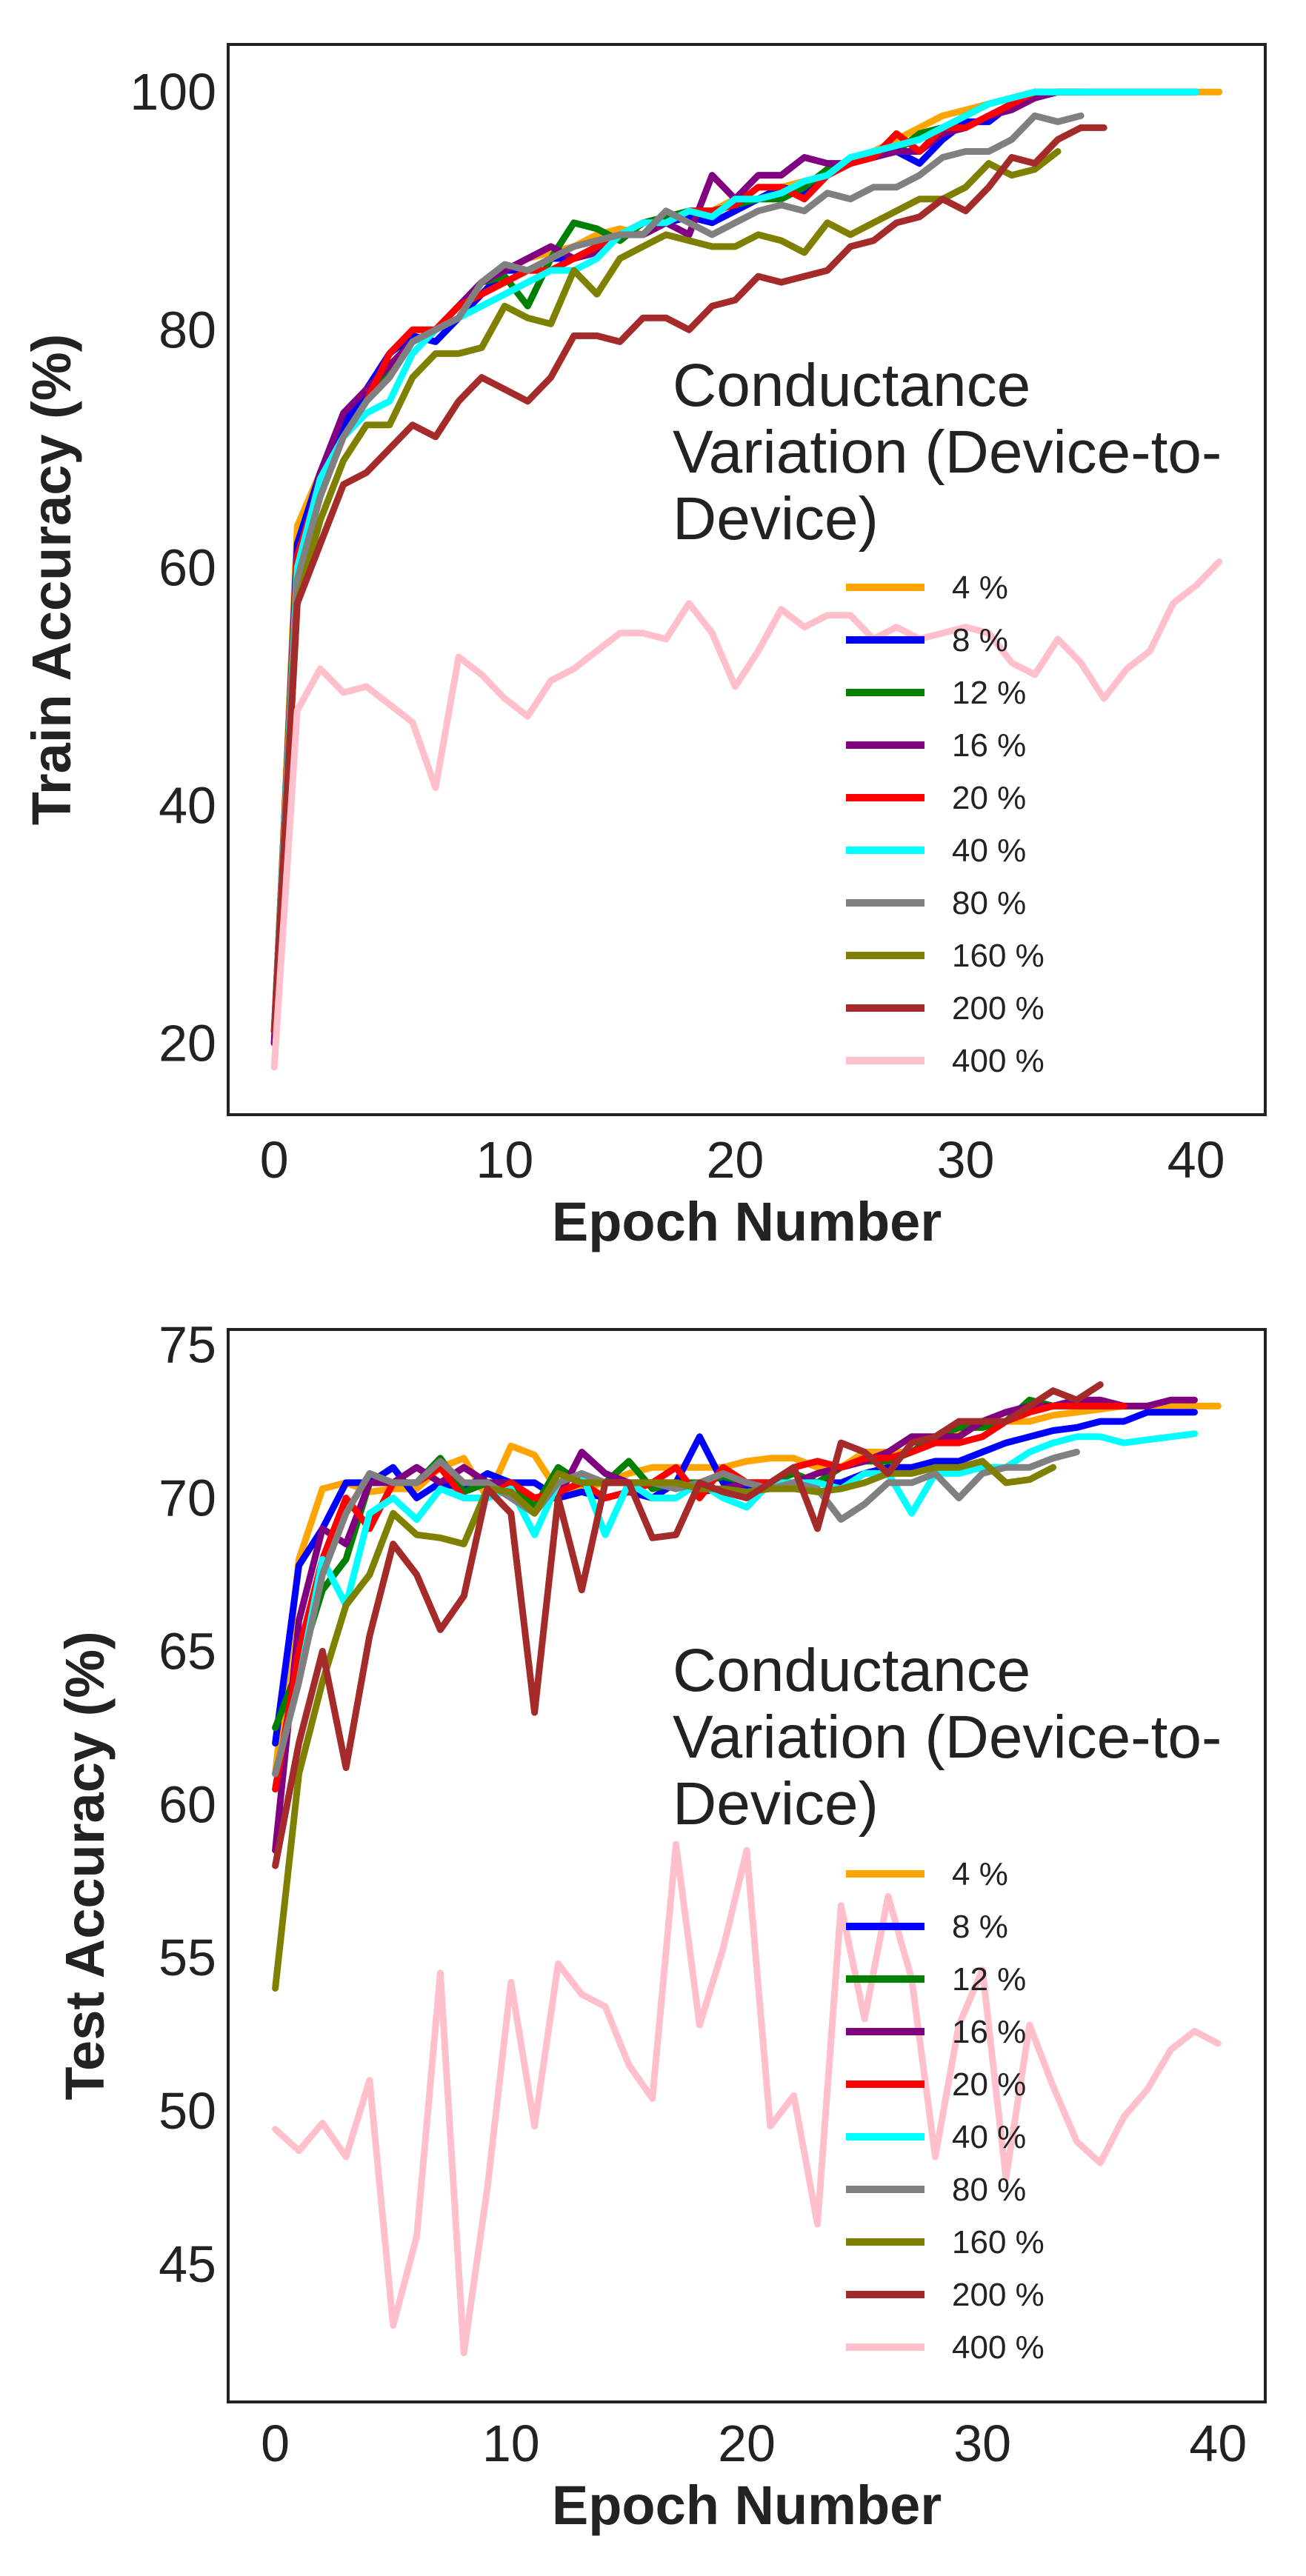  I want to click on y-tick-label: 55, so click(187, 1957).